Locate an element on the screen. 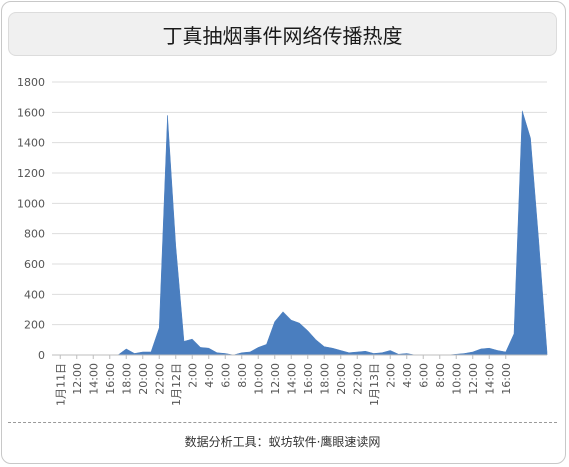 This screenshot has width=569, height=467. y-tick-label: 1400 is located at coordinates (31, 143).